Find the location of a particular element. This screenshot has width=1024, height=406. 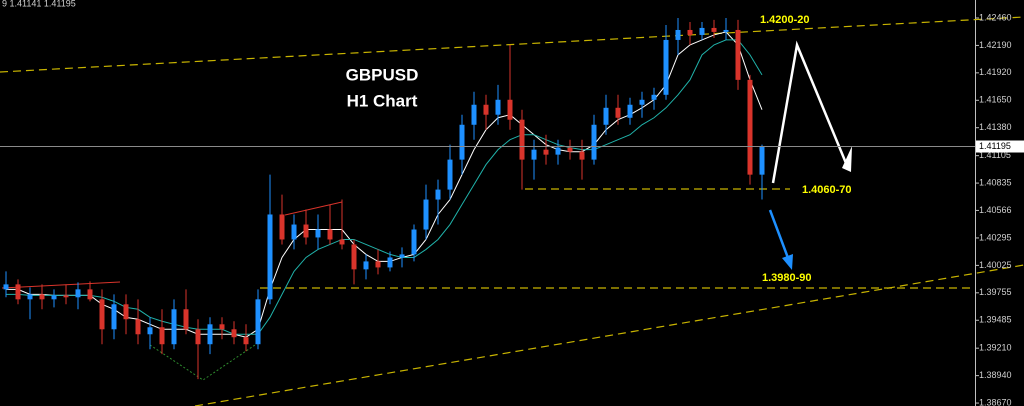

chart-subtitle: H1 Chart is located at coordinates (382, 100).